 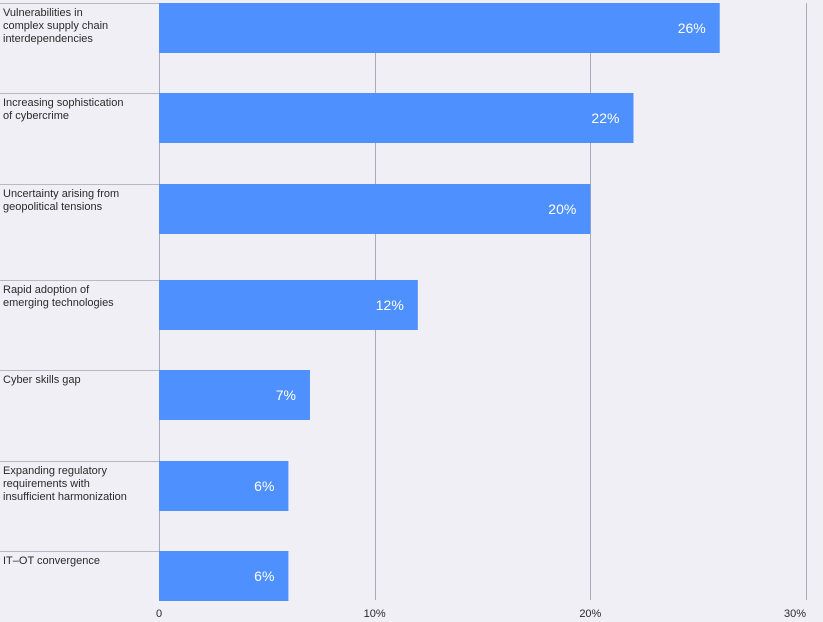 What do you see at coordinates (63, 103) in the screenshot?
I see `category-label-line: Increasing sophistication` at bounding box center [63, 103].